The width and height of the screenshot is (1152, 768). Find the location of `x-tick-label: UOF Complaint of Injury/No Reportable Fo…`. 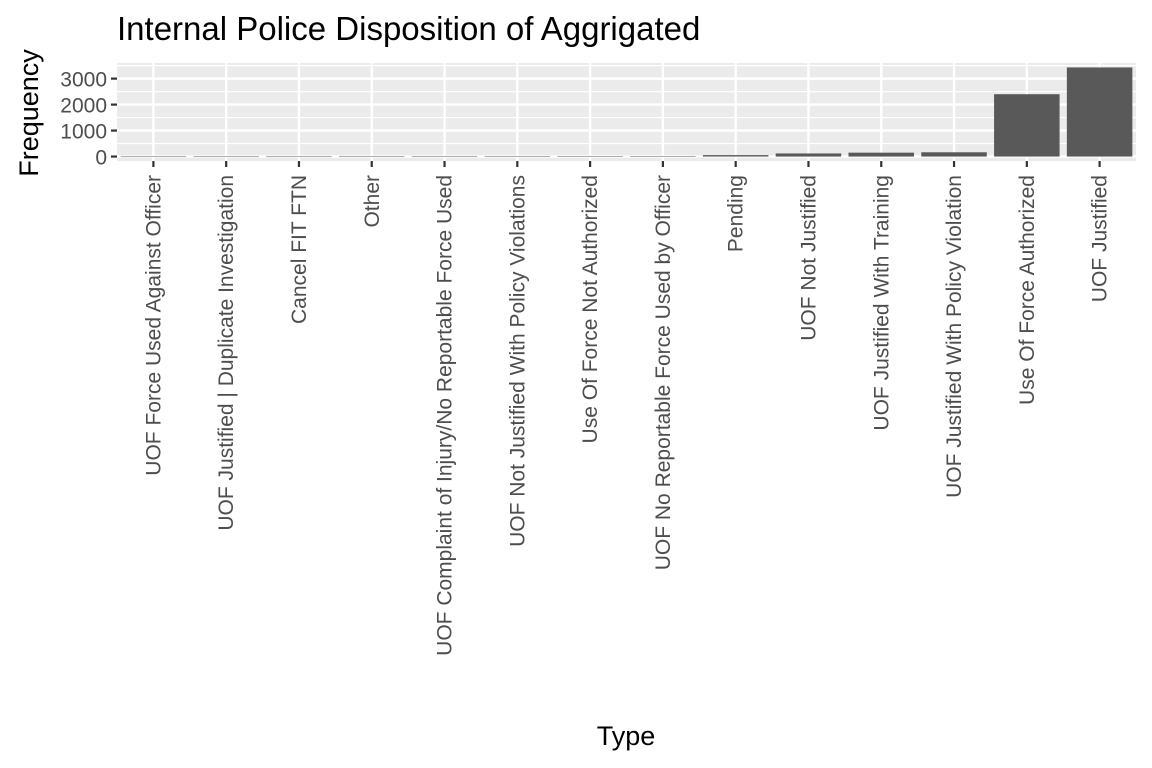

x-tick-label: UOF Complaint of Injury/No Reportable Fo… is located at coordinates (445, 415).